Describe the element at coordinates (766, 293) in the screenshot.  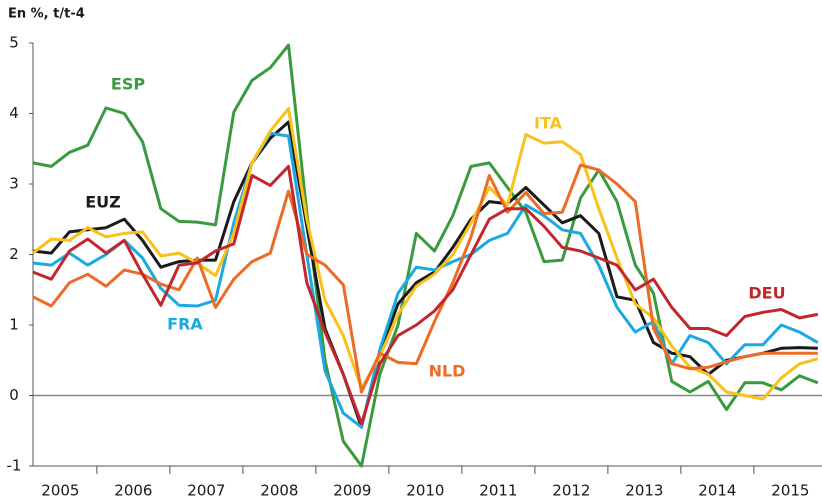
I see `series-label: DEU` at that location.